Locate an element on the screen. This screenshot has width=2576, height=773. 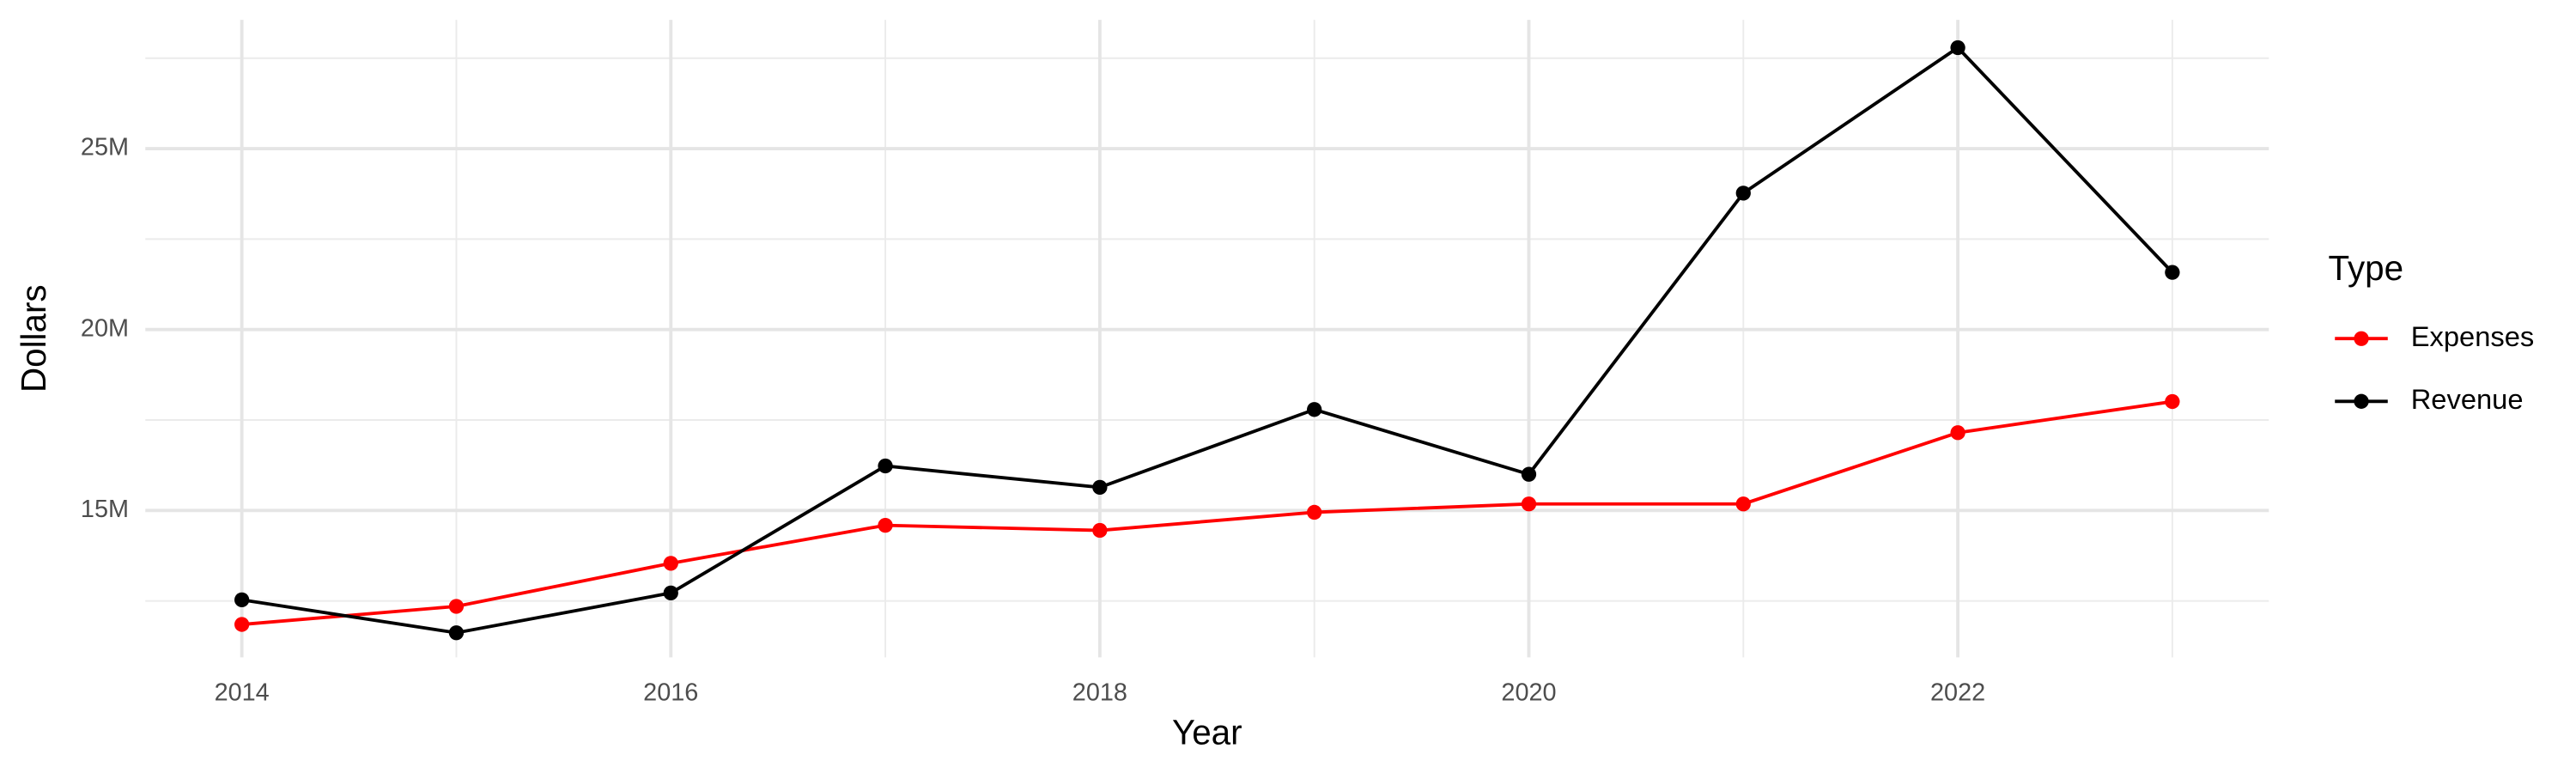
x-tick-label: 2020 is located at coordinates (1528, 692).